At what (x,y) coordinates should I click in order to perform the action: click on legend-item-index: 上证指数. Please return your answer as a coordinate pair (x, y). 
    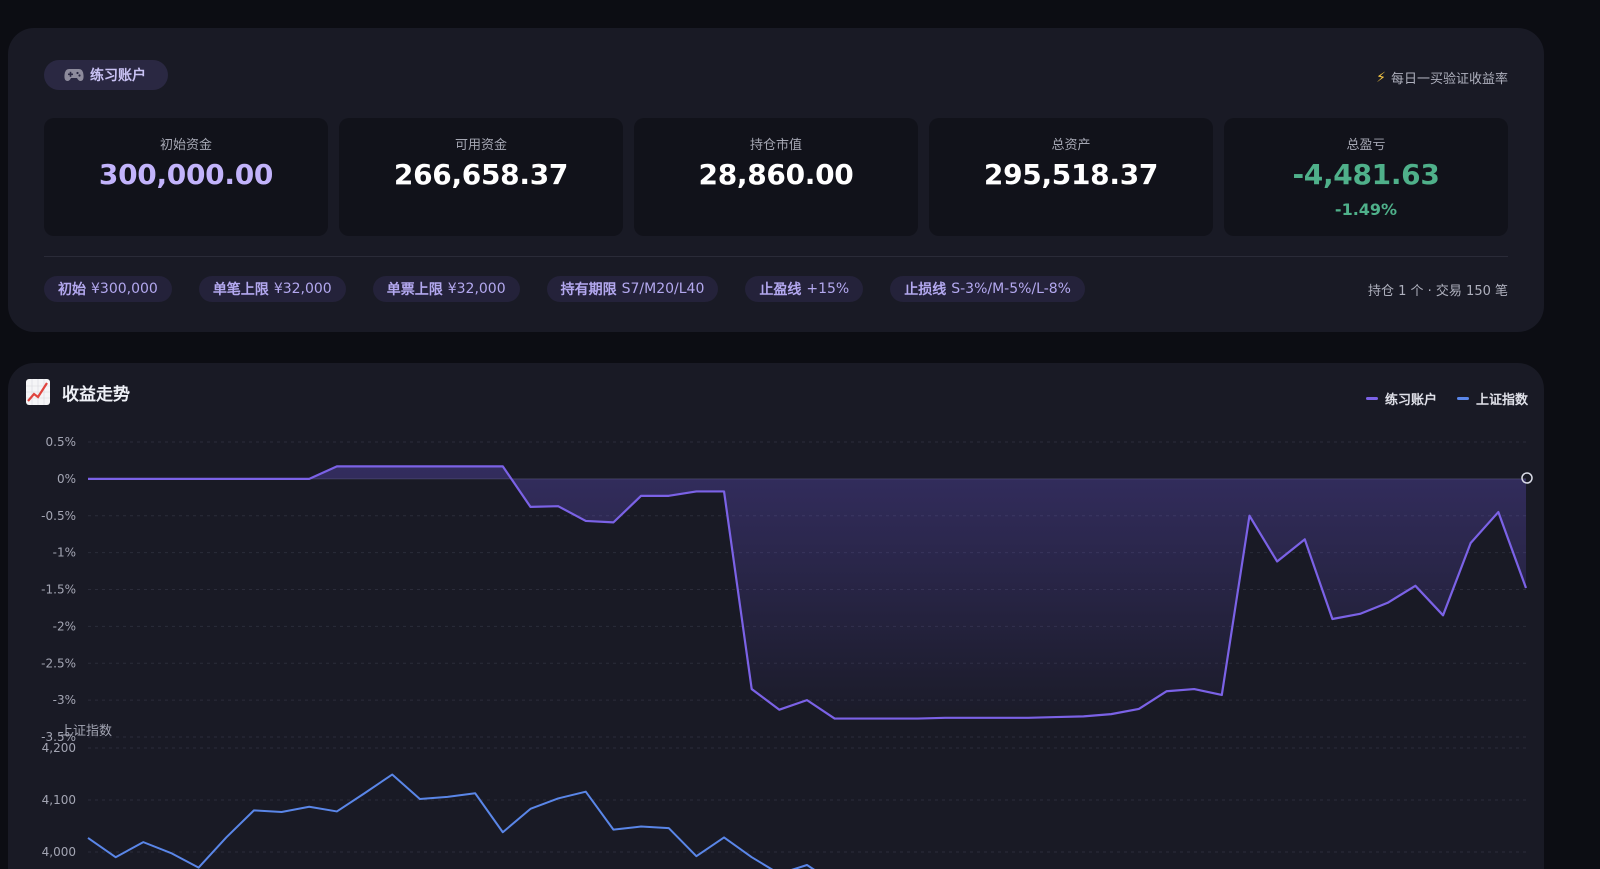
    Looking at the image, I should click on (1492, 398).